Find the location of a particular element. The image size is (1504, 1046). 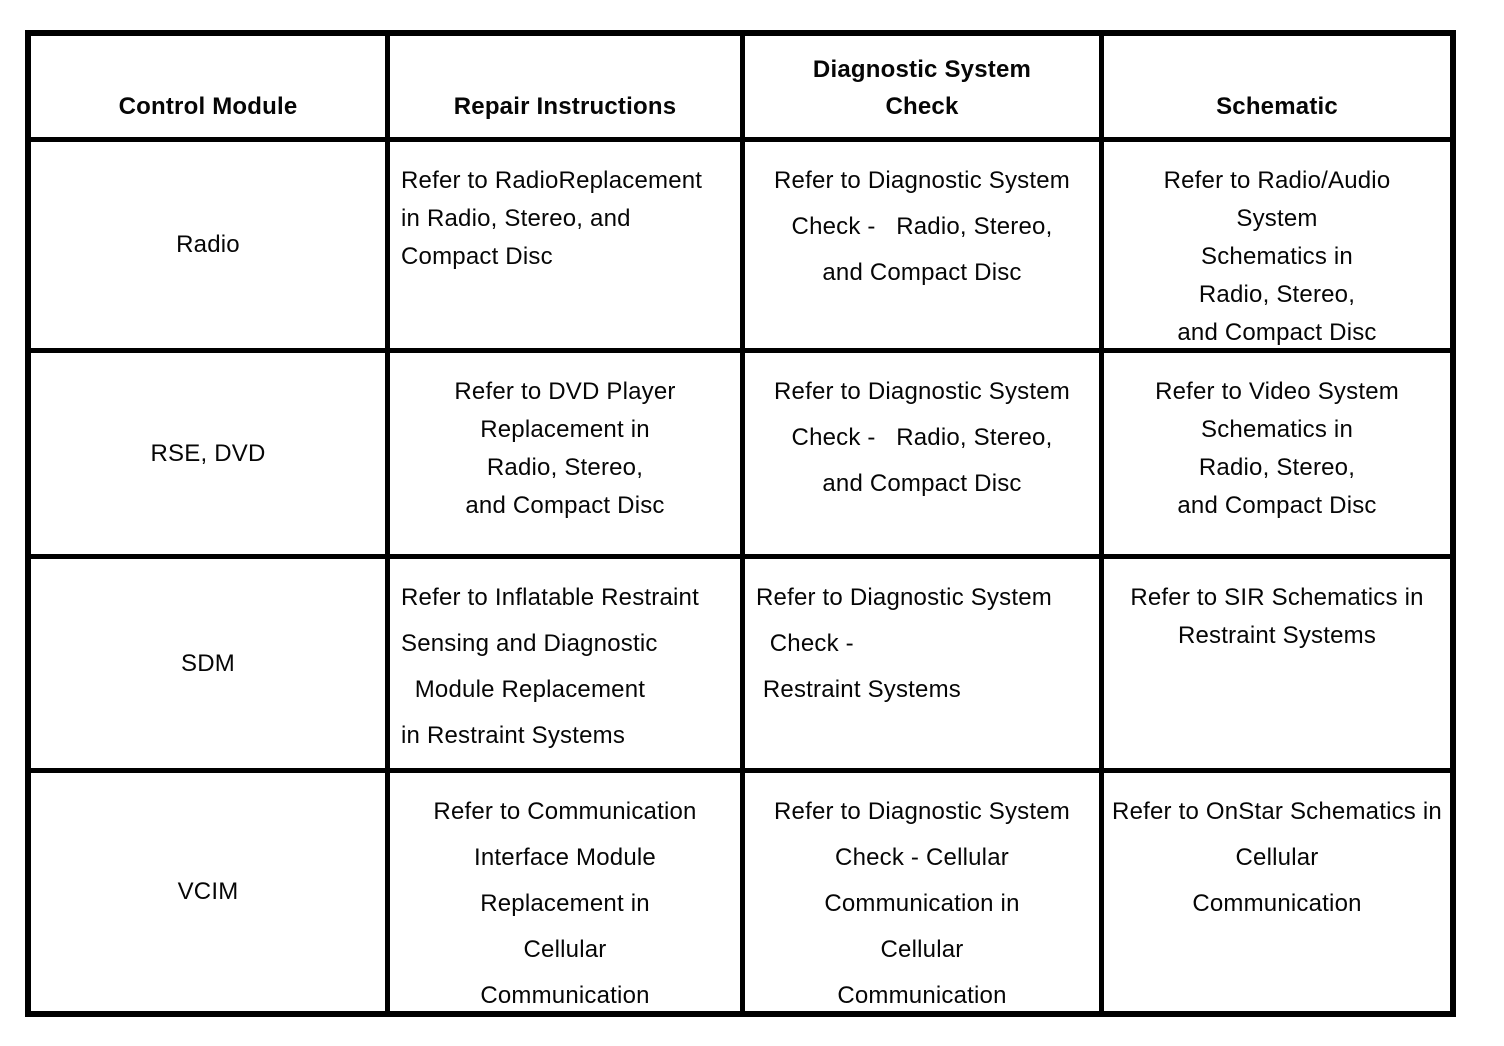

cell-rse-dvd-module: RSE, DVD is located at coordinates (210, 456).